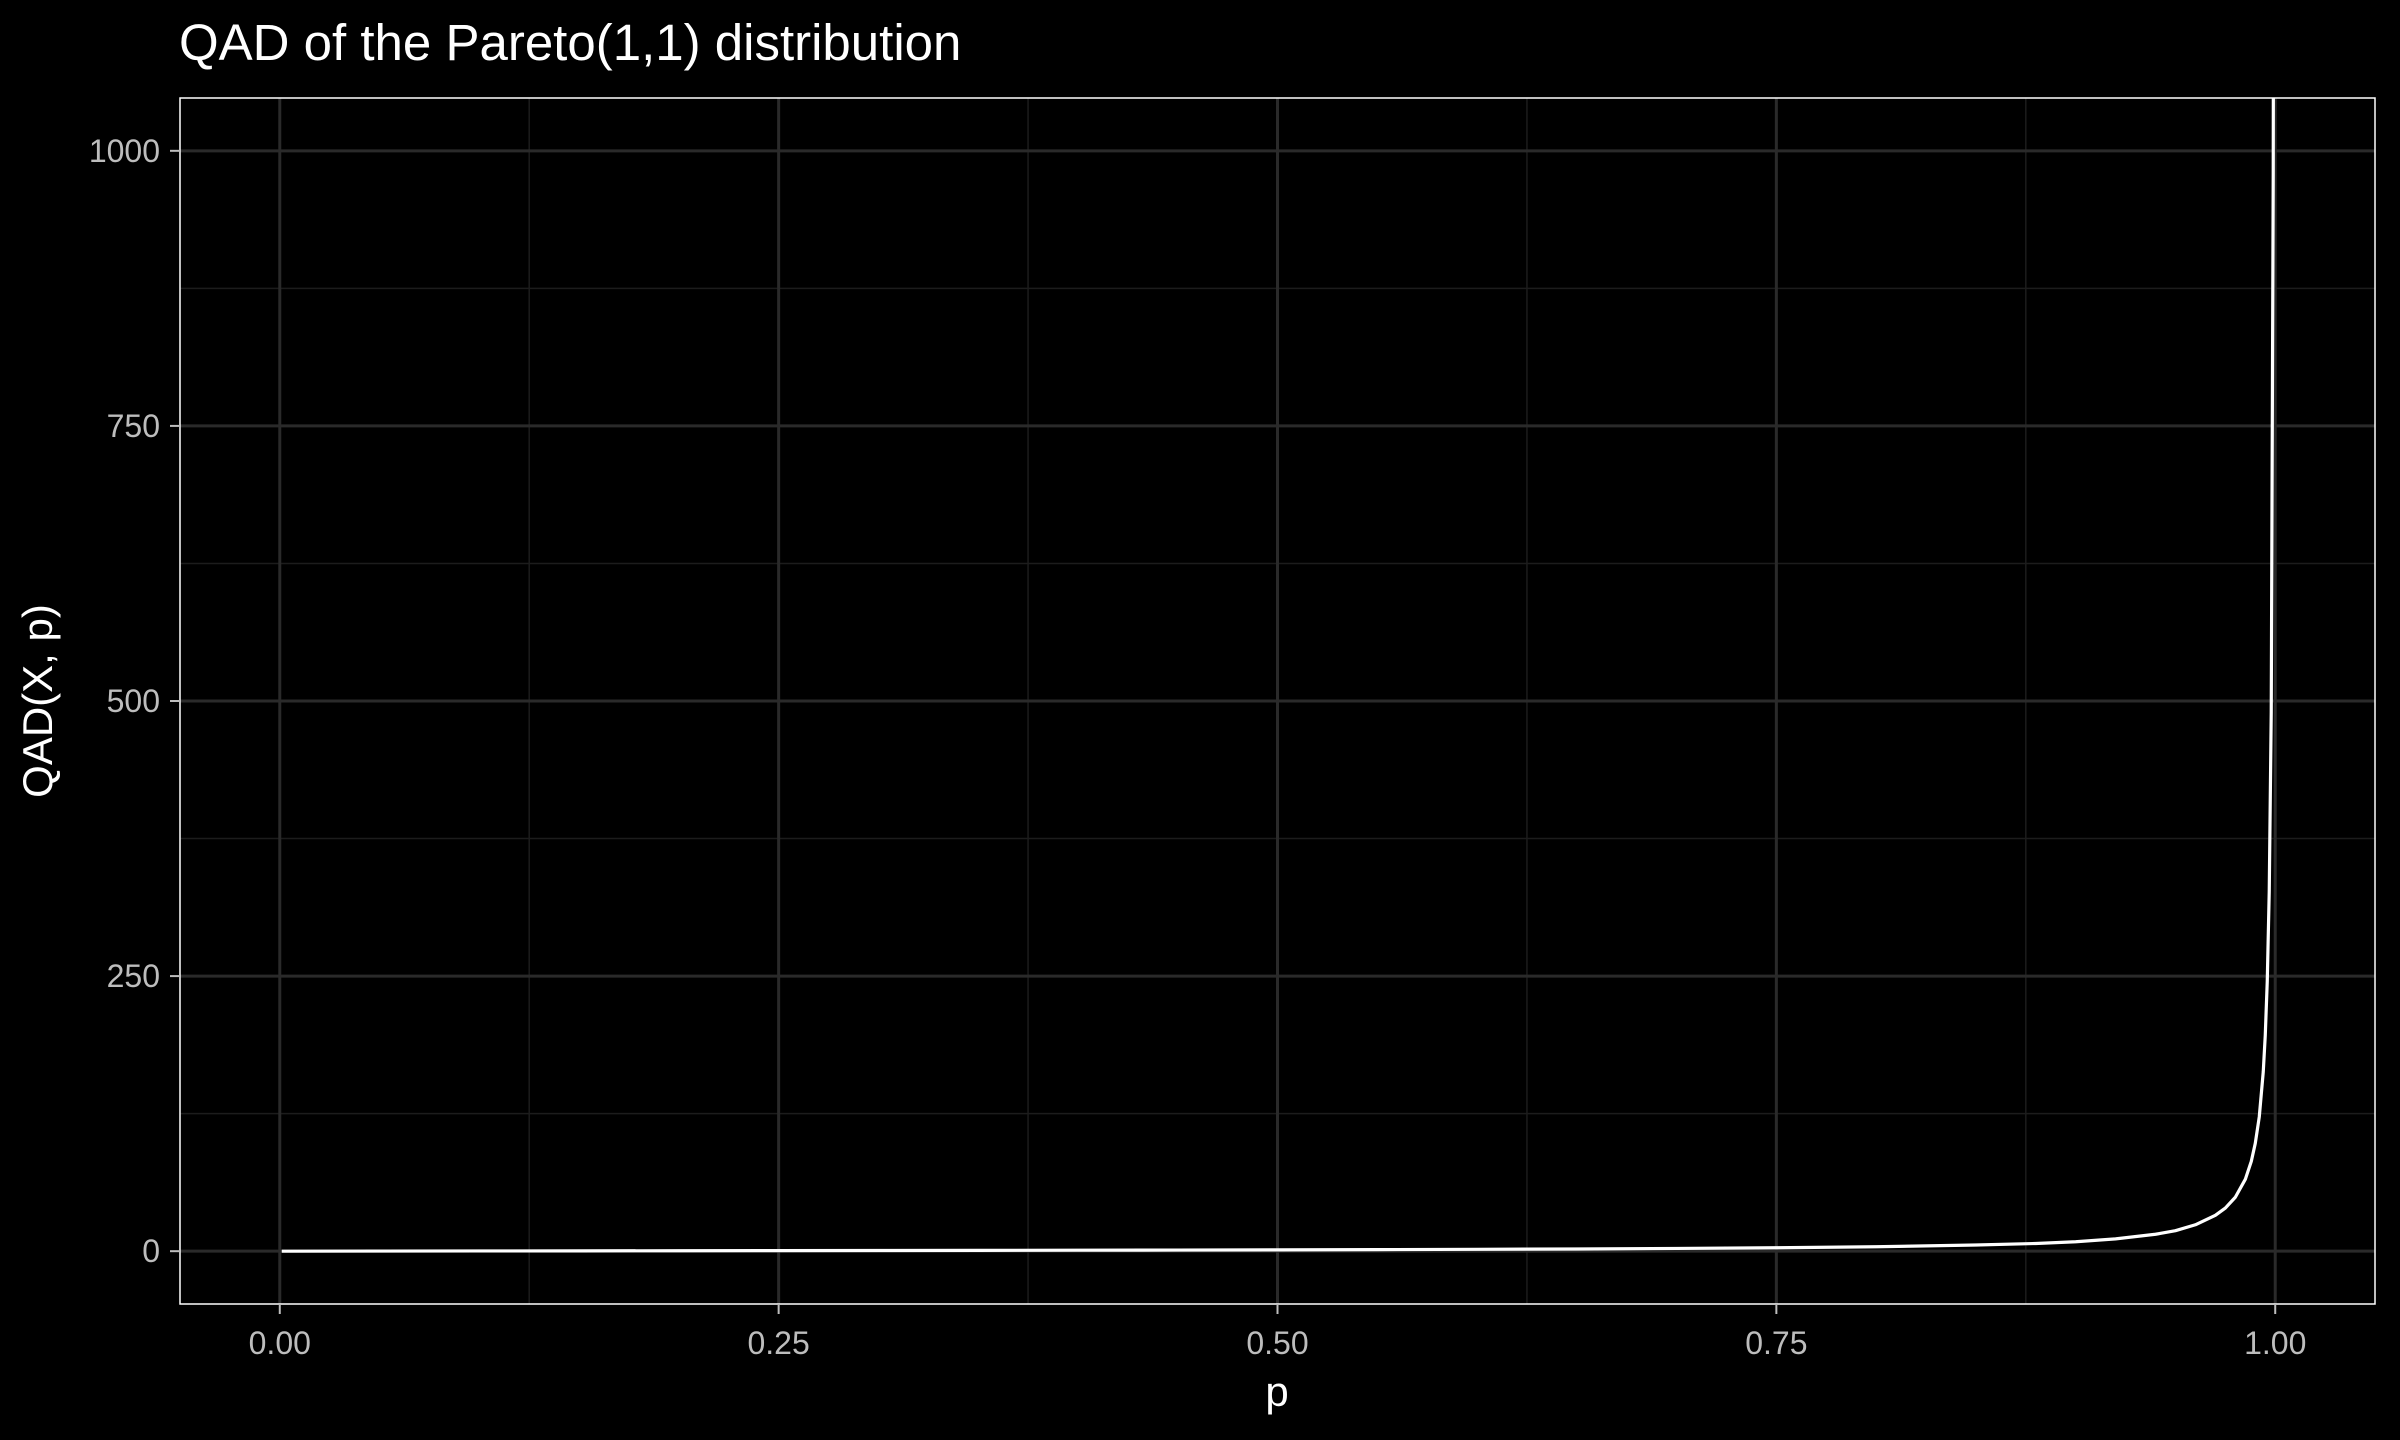  I want to click on y-axis: 0 250 500 750 1000, so click(134, 701).